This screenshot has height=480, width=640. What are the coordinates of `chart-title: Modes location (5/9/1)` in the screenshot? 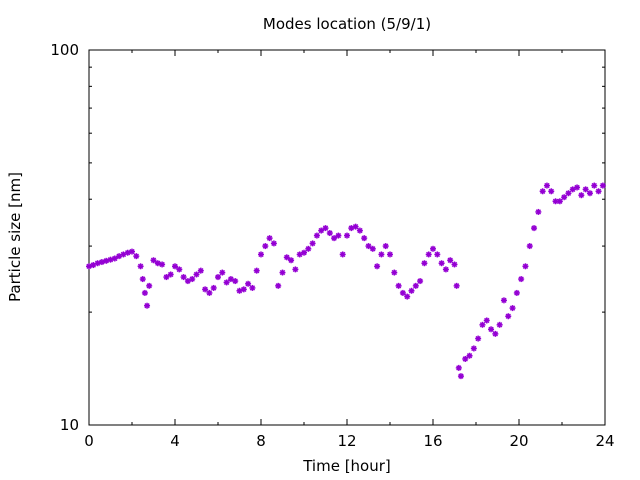 It's located at (347, 24).